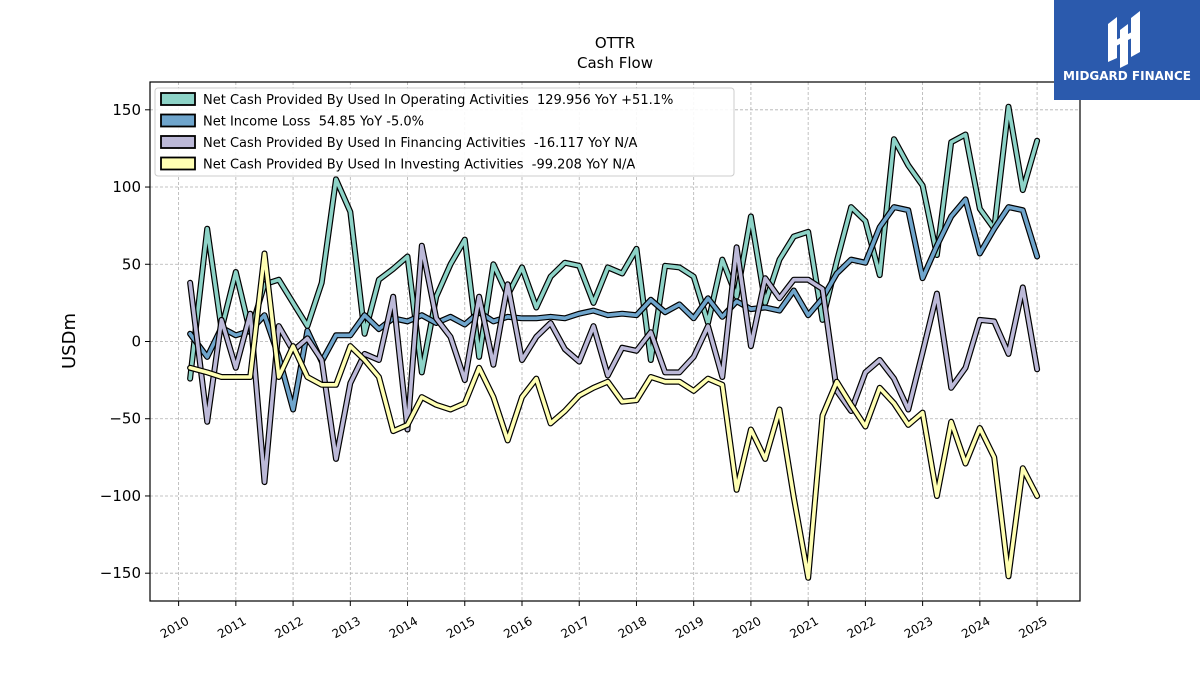  I want to click on brand-name: MIDGARD FINANCE, so click(1127, 76).